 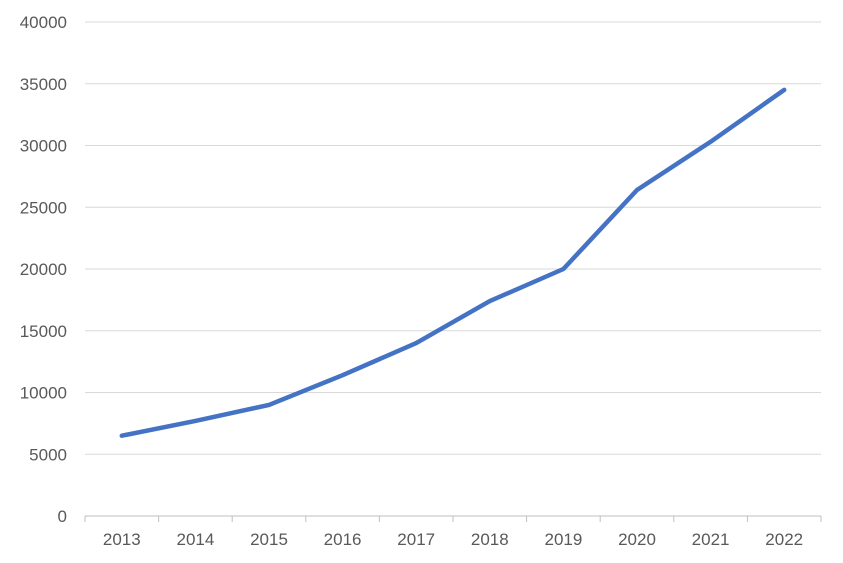 What do you see at coordinates (416, 539) in the screenshot?
I see `x-tick-label: 2017` at bounding box center [416, 539].